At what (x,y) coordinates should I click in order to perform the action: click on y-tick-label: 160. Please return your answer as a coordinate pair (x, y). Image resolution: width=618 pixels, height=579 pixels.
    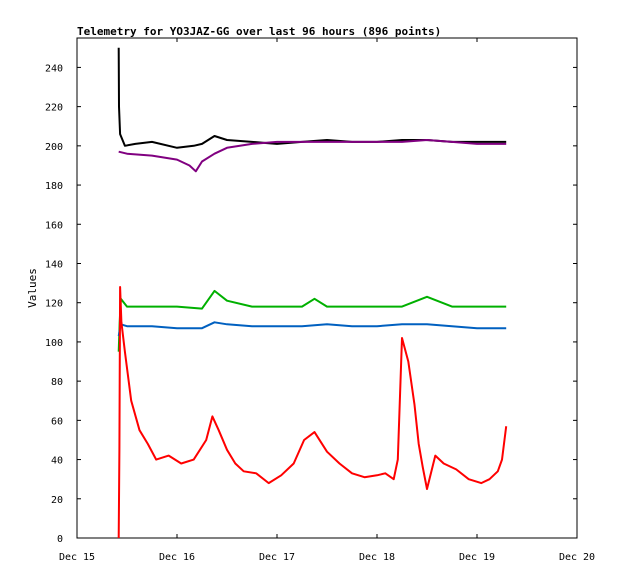
    Looking at the image, I should click on (54, 225).